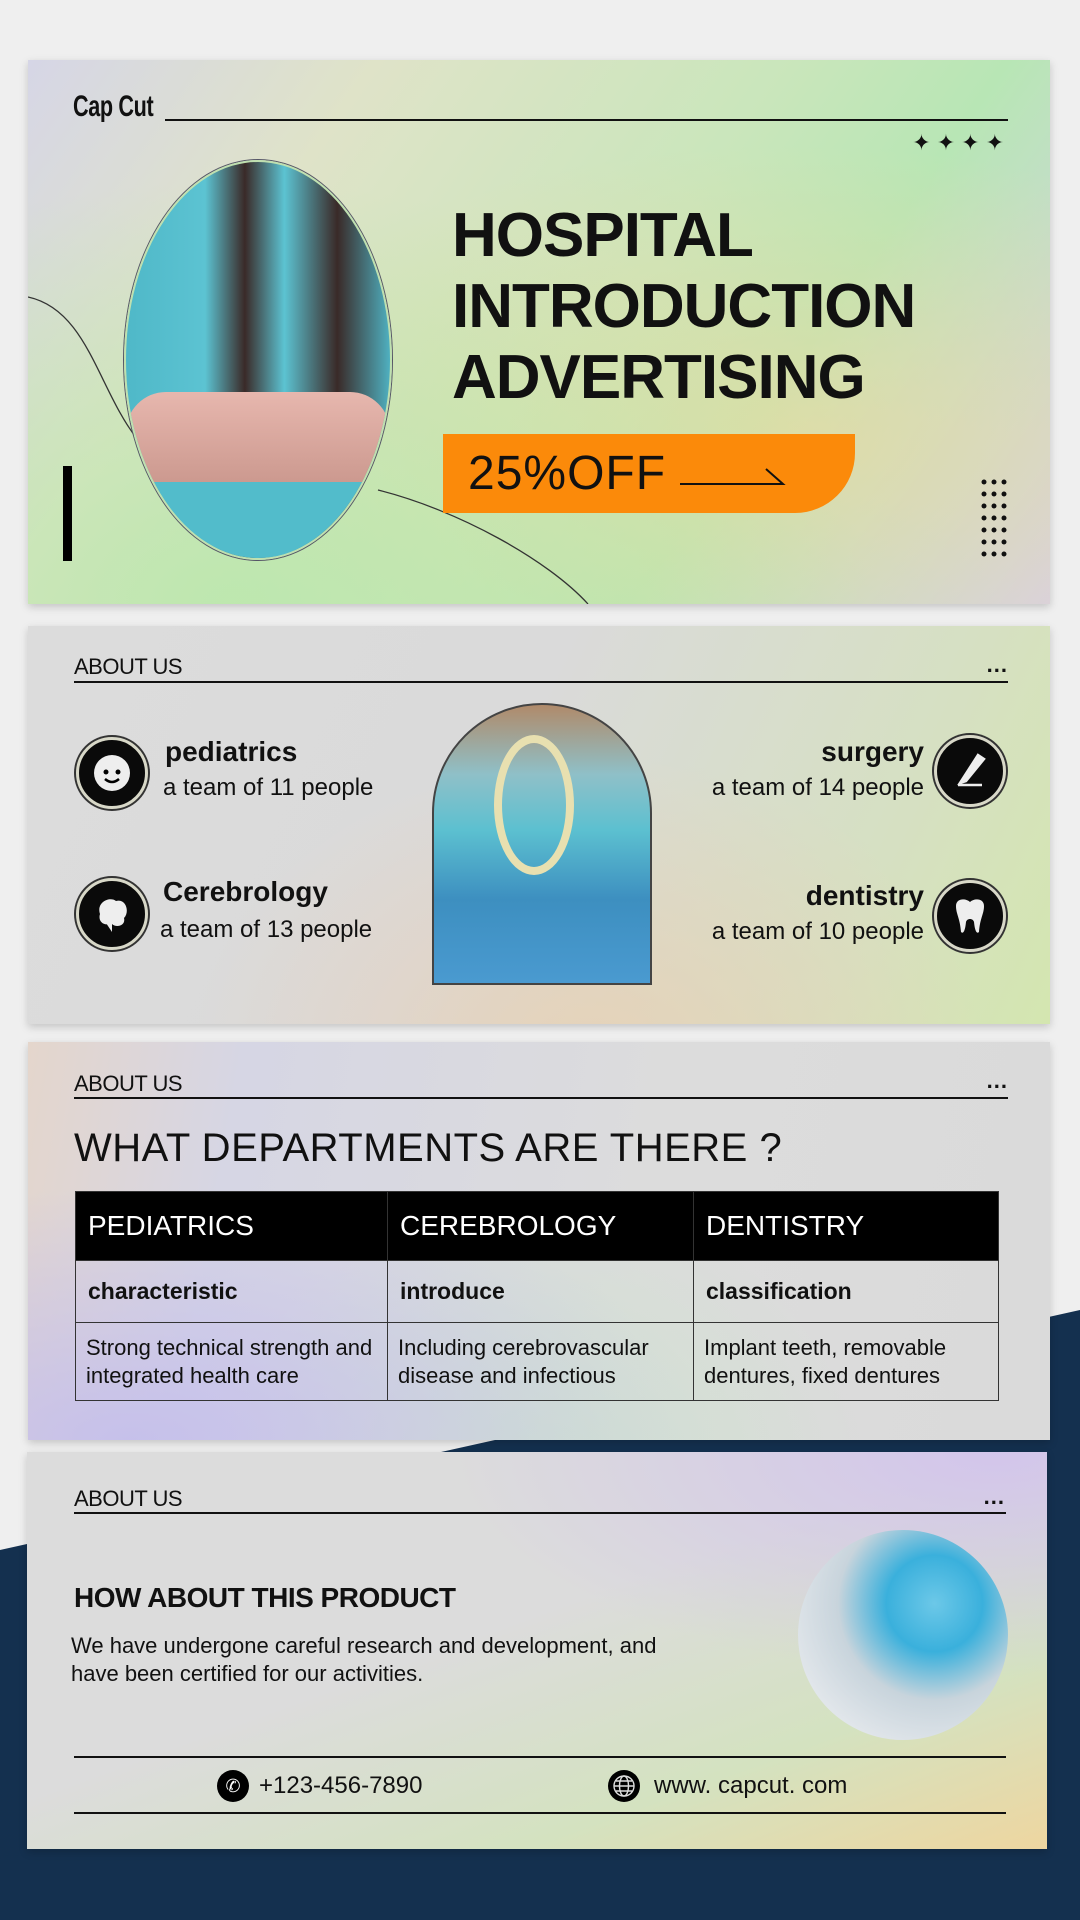 The height and width of the screenshot is (1920, 1080). Describe the element at coordinates (817, 787) in the screenshot. I see `dept-team: a team of 14 people` at that location.